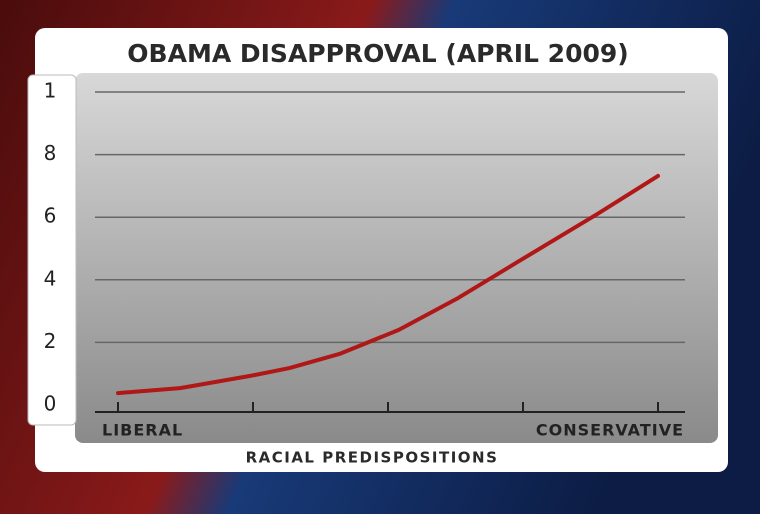 The image size is (760, 518). Describe the element at coordinates (52, 250) in the screenshot. I see `y-axis-tab` at that location.